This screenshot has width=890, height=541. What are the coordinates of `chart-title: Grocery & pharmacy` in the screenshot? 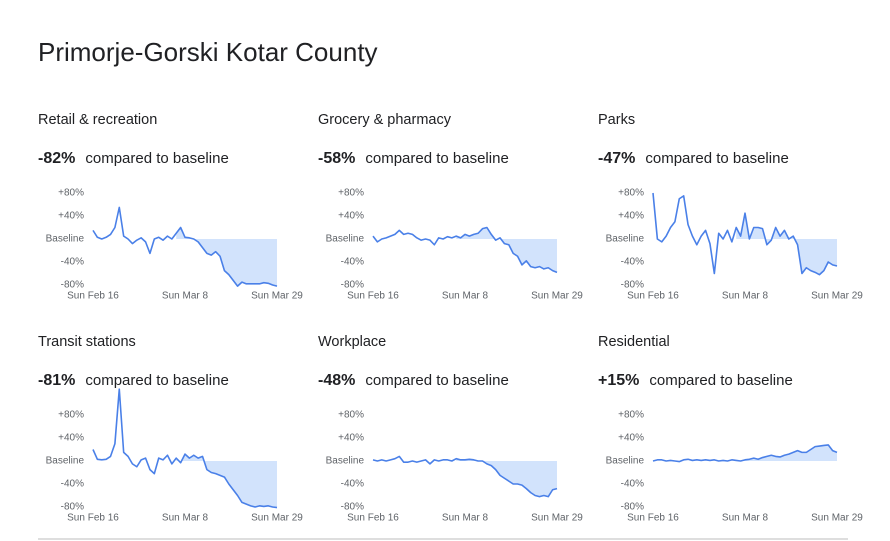 It's located at (385, 120).